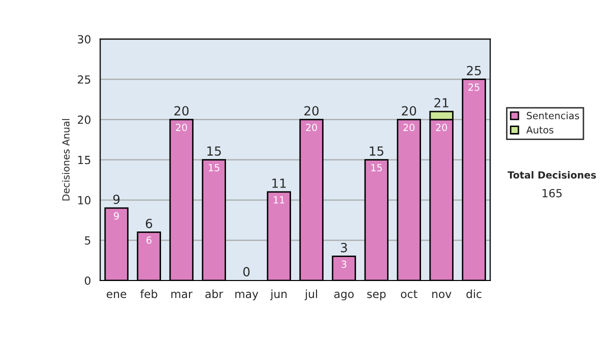 Image resolution: width=600 pixels, height=340 pixels. What do you see at coordinates (149, 223) in the screenshot?
I see `total-label: 6` at bounding box center [149, 223].